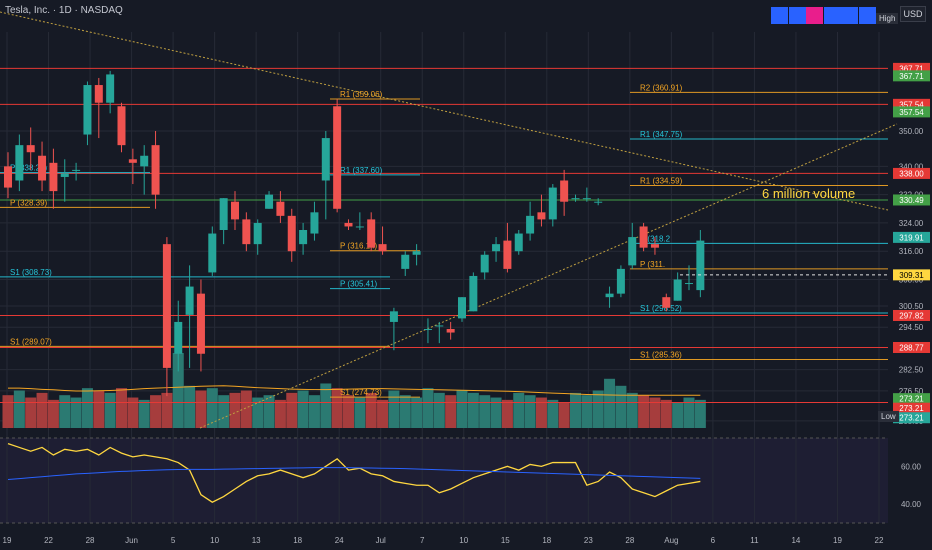 Image resolution: width=932 pixels, height=550 pixels. I want to click on osc-tick-label: 40.00, so click(911, 504).